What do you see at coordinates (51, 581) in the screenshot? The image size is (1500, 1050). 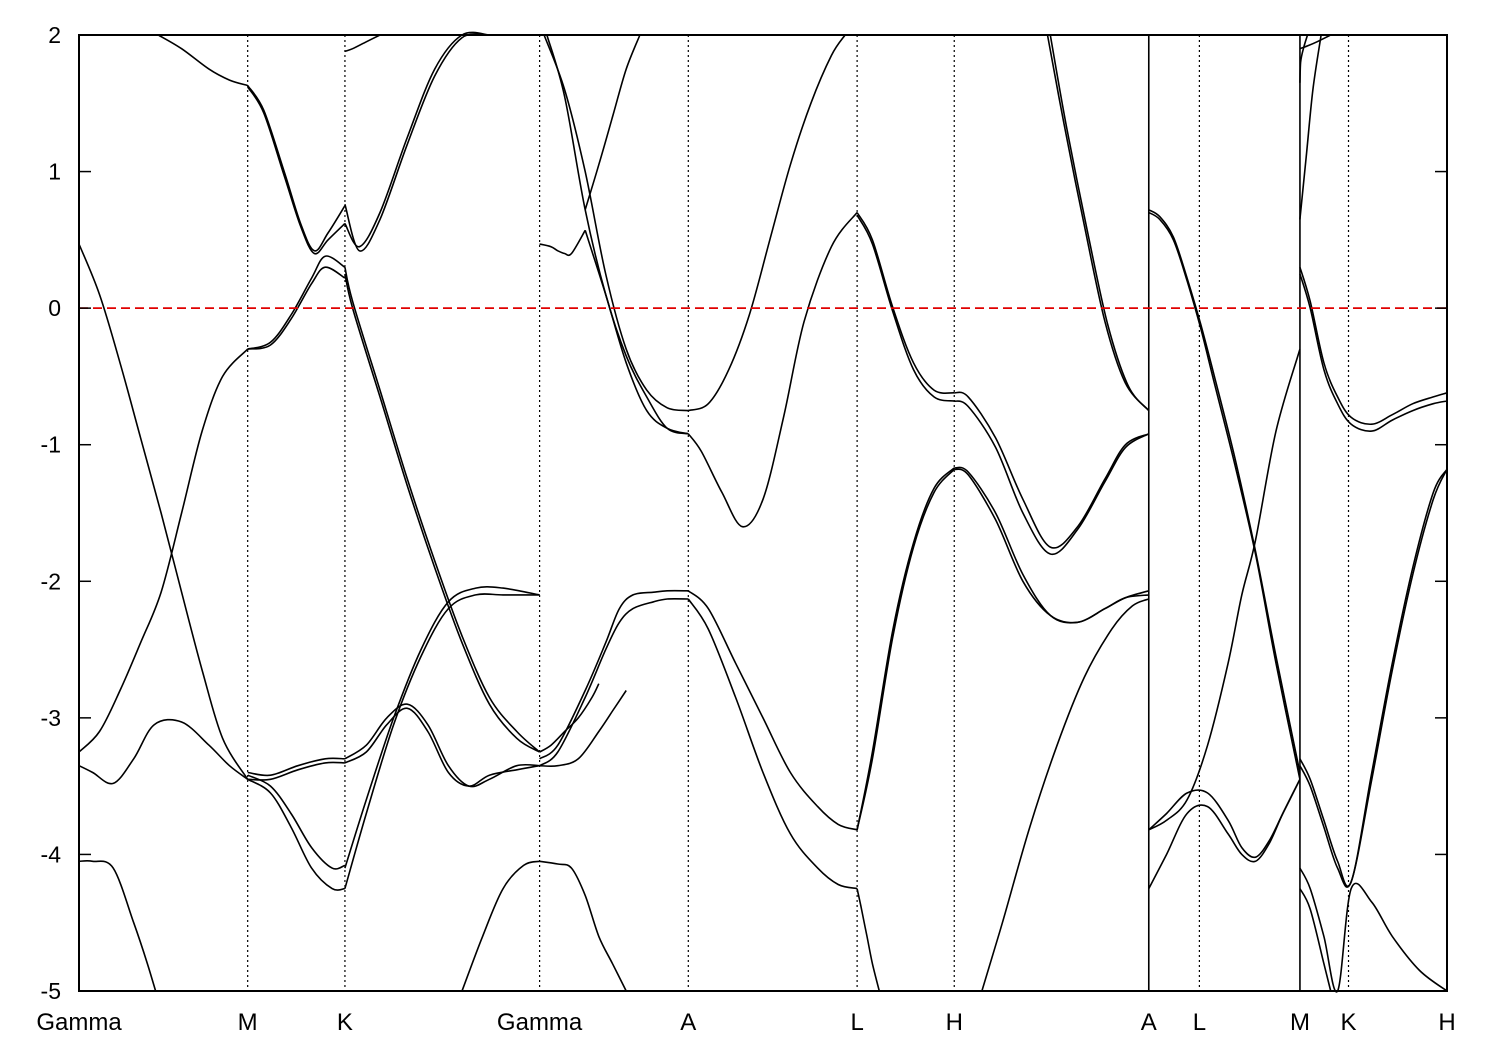 I see `y-tick-label: -2` at bounding box center [51, 581].